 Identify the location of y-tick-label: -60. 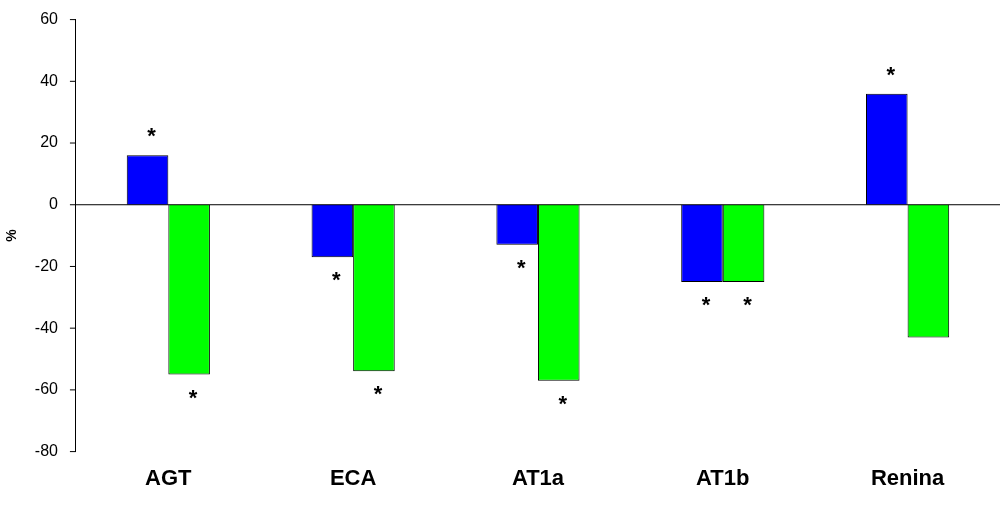
(46, 389).